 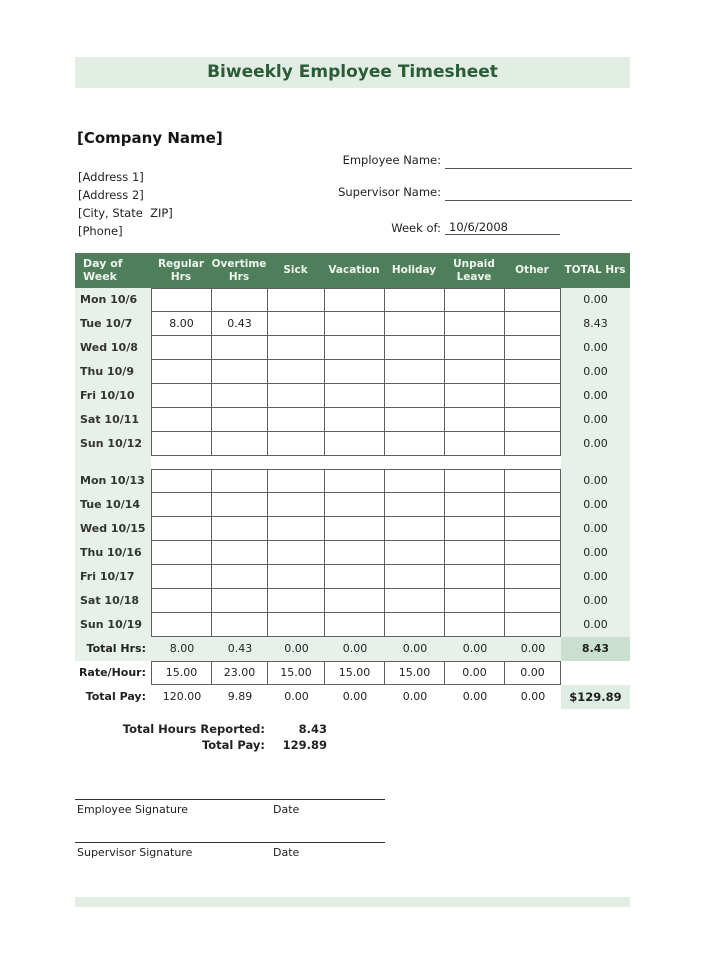 I want to click on hour-input-cell: 8.00, so click(x=182, y=324).